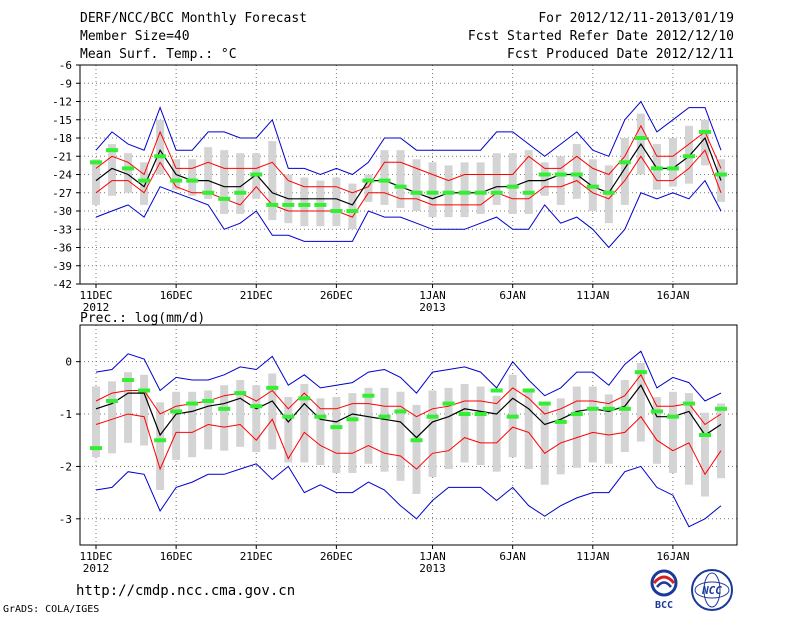 The height and width of the screenshot is (618, 800). I want to click on temperature-variable-label: Mean Surf. Temp.: °C, so click(158, 54).